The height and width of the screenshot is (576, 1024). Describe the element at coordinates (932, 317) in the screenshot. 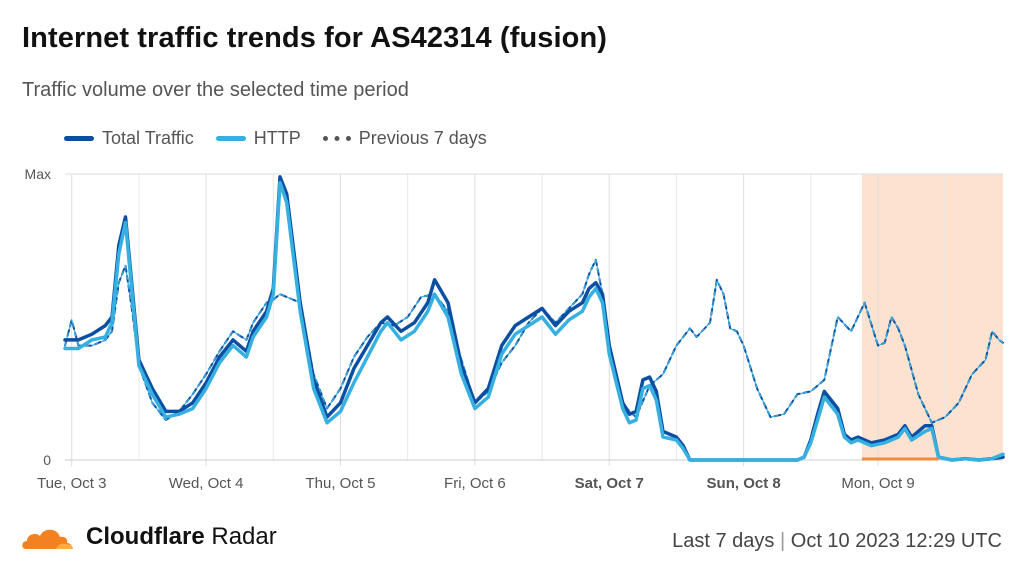

I see `highlight-band` at that location.